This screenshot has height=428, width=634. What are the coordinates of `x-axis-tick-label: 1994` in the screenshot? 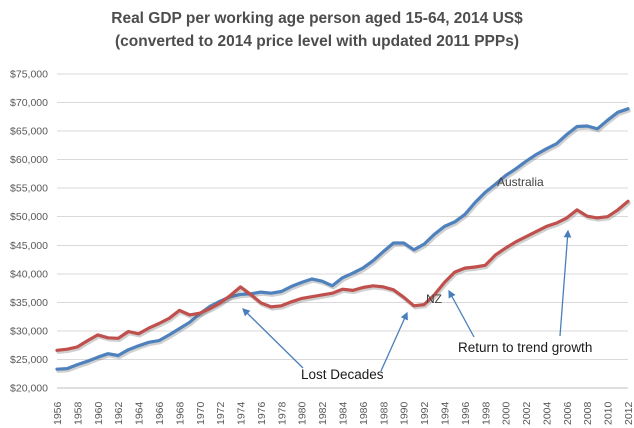 It's located at (445, 413).